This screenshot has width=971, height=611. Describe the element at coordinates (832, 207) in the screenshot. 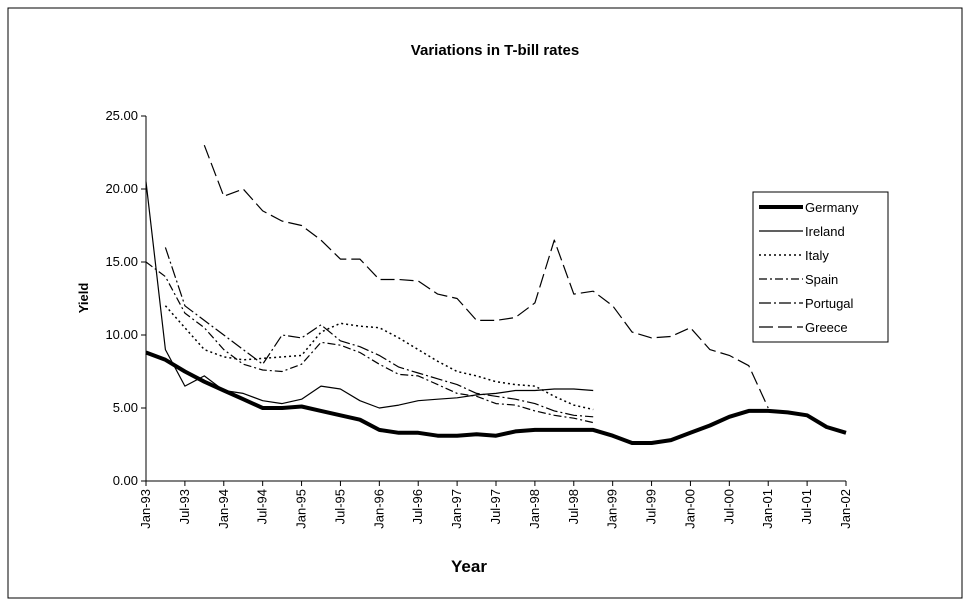

I see `legend-label: Germany` at that location.